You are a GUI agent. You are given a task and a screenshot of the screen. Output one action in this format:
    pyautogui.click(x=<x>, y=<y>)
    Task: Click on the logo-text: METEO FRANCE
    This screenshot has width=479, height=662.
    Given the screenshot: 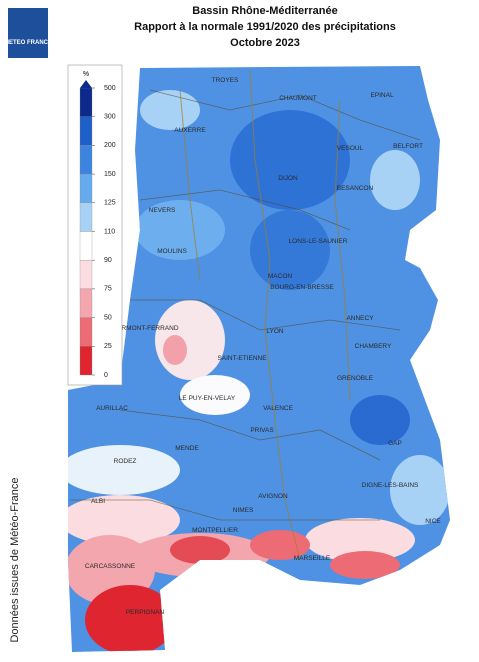 What is the action you would take?
    pyautogui.click(x=28, y=43)
    